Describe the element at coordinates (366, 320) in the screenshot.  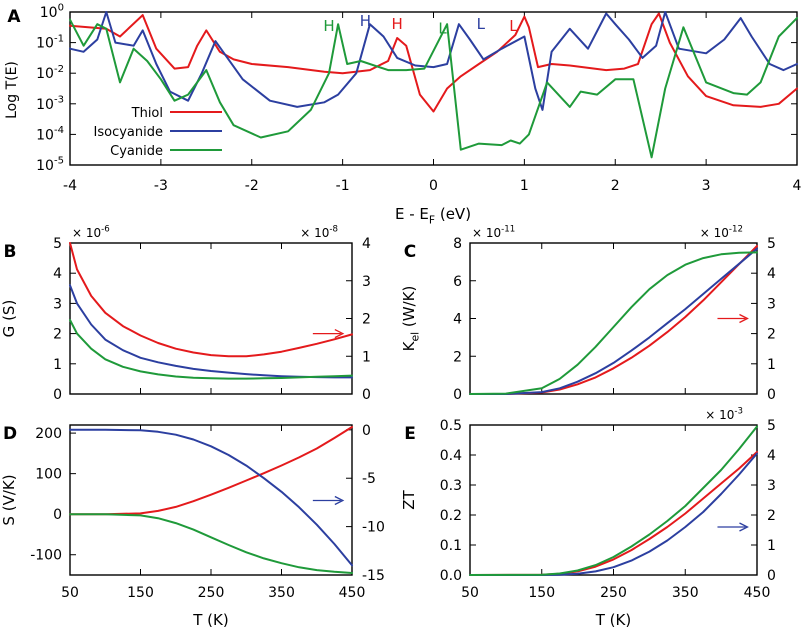
I see `panel-b-ytick-right-label: 2` at that location.